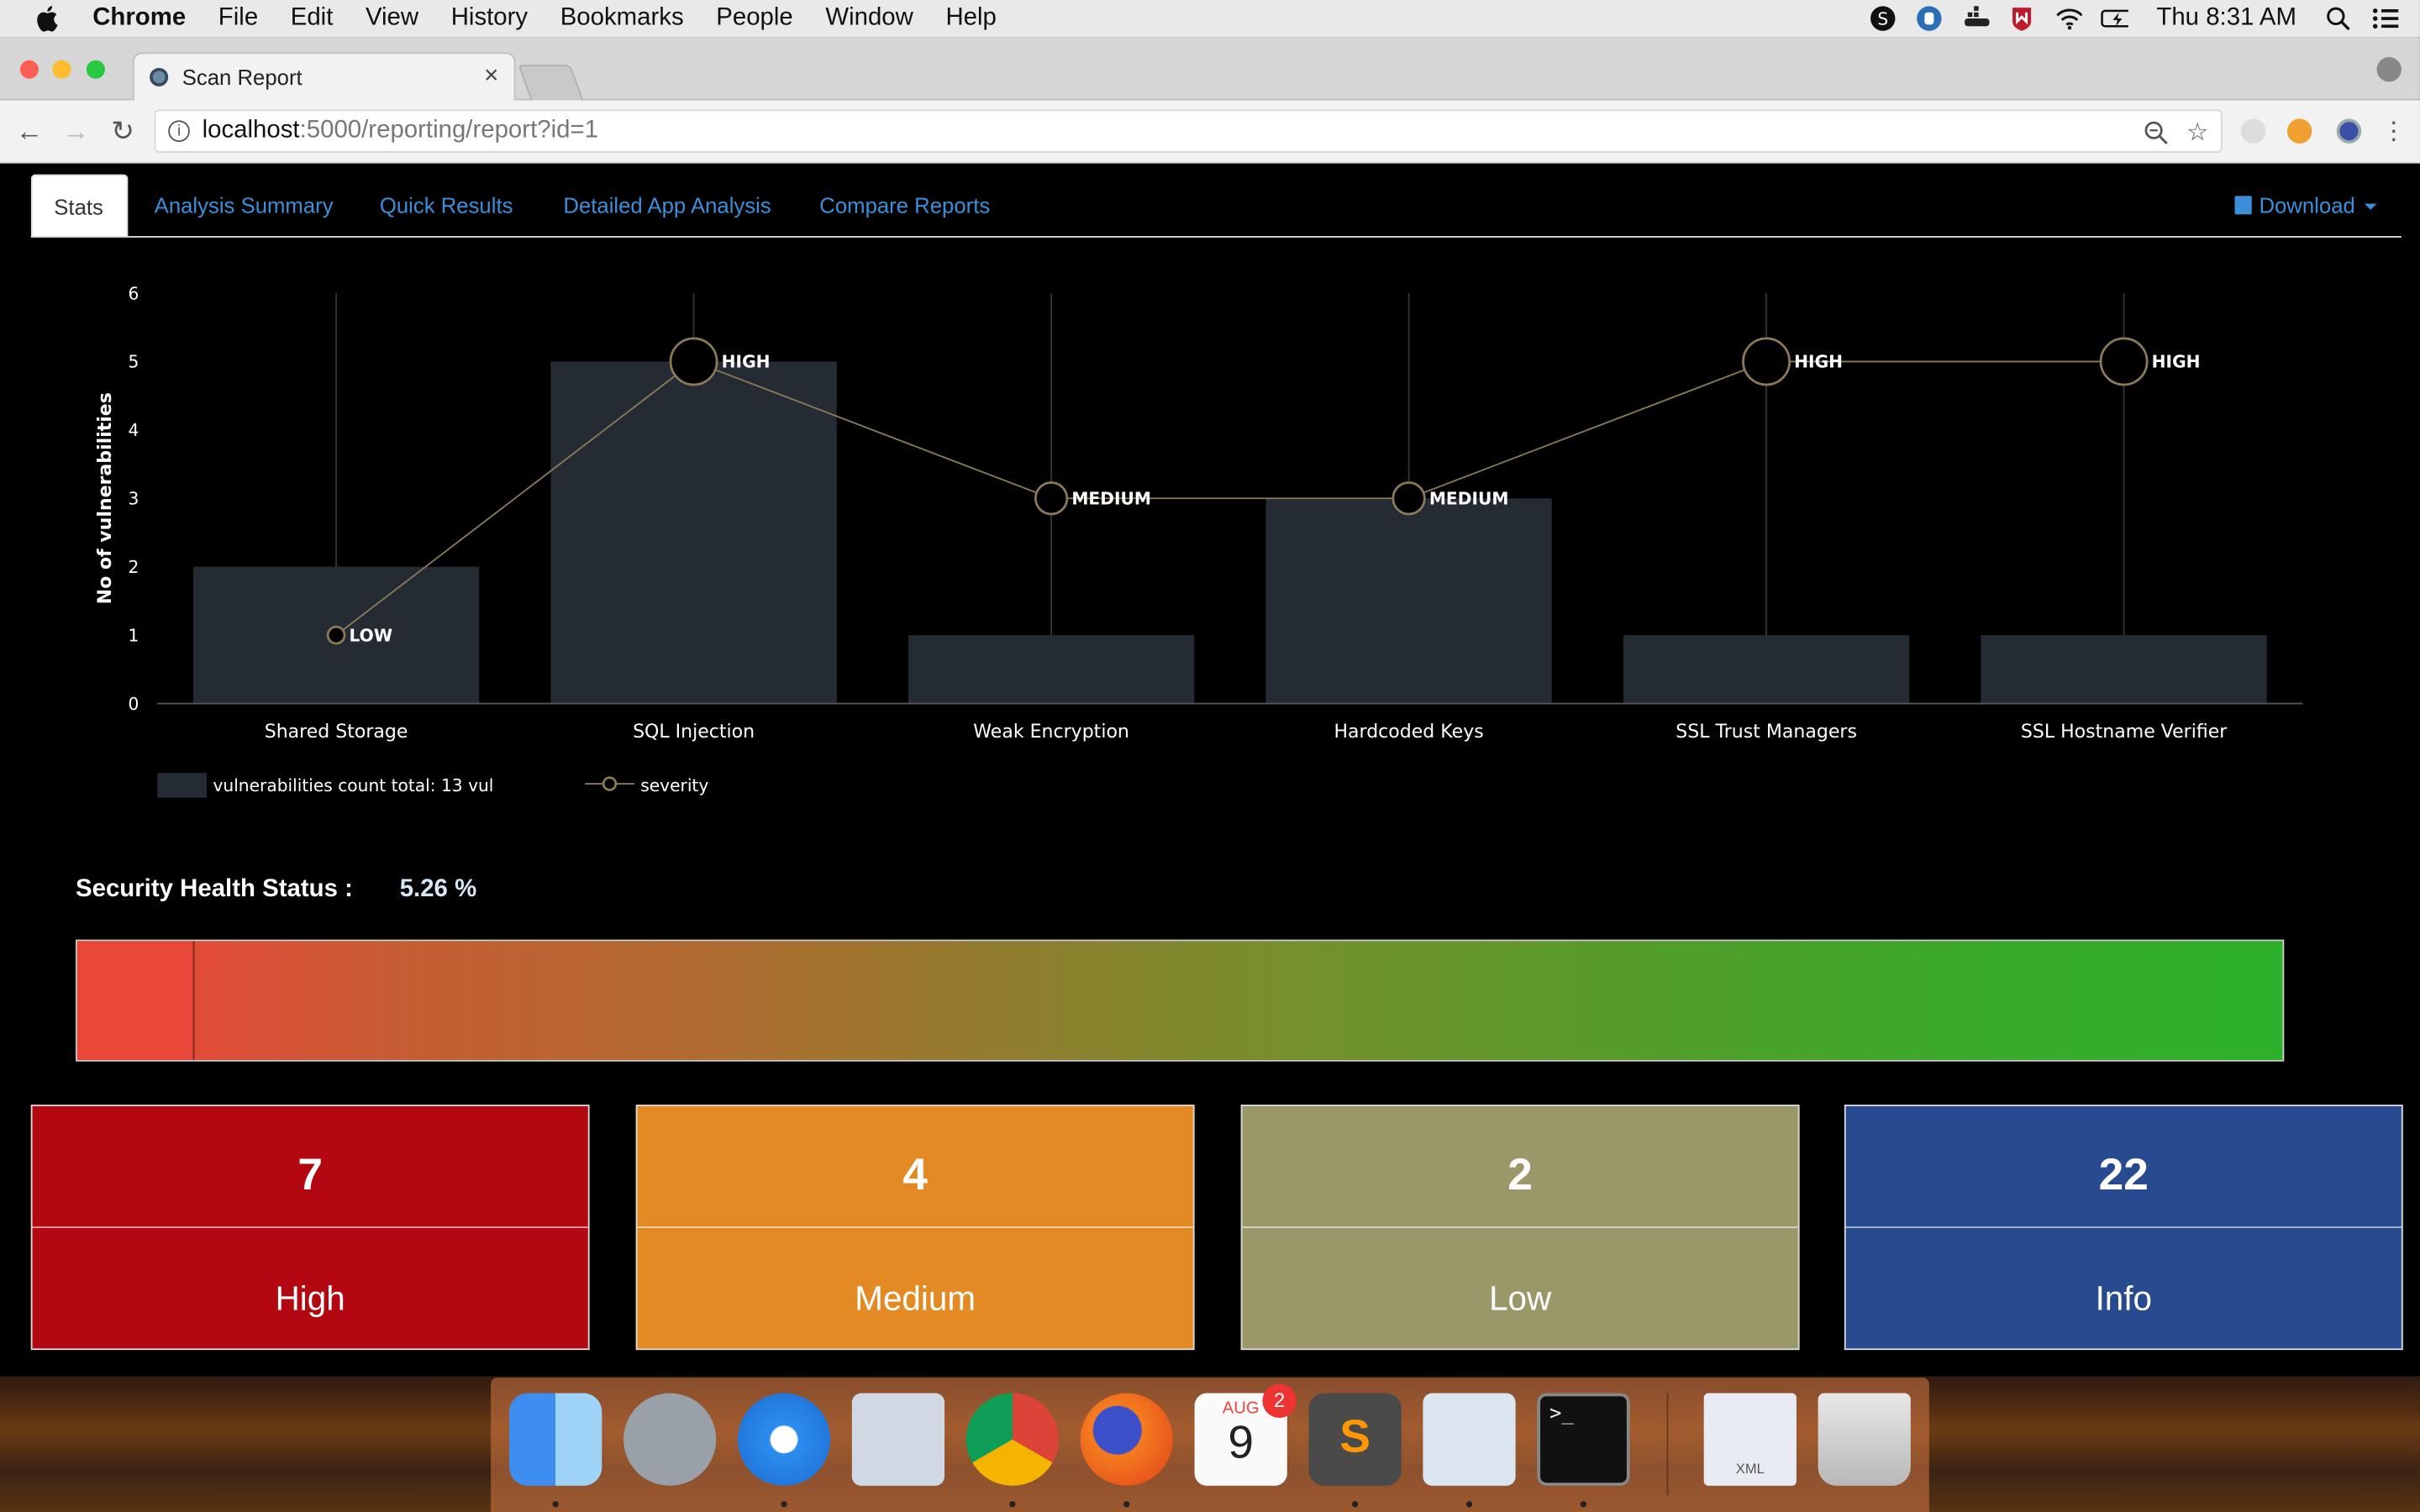  Describe the element at coordinates (905, 205) in the screenshot. I see `tab-compare-reports: Compare Reports` at that location.